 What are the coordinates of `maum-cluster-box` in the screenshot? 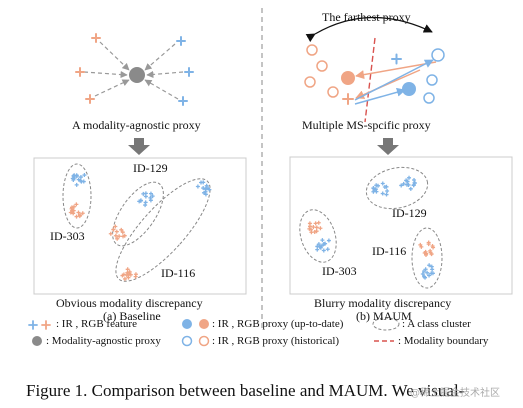 It's located at (401, 225).